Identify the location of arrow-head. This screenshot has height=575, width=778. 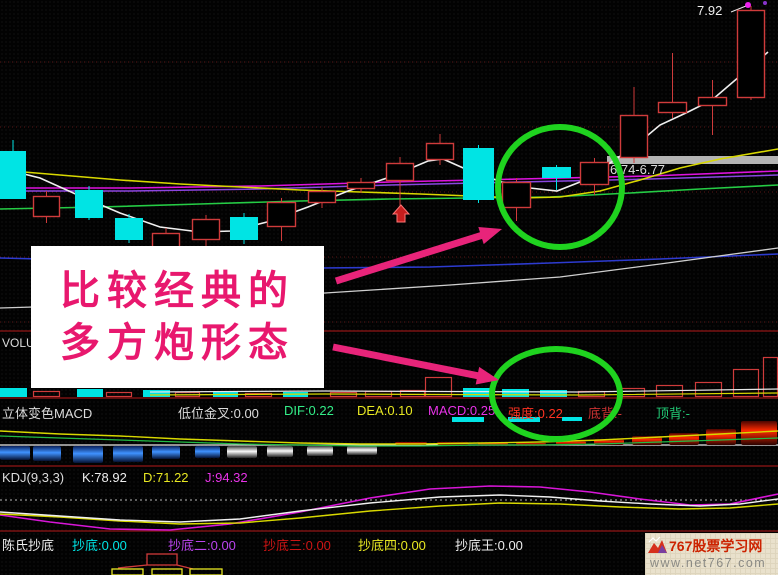
(487, 375).